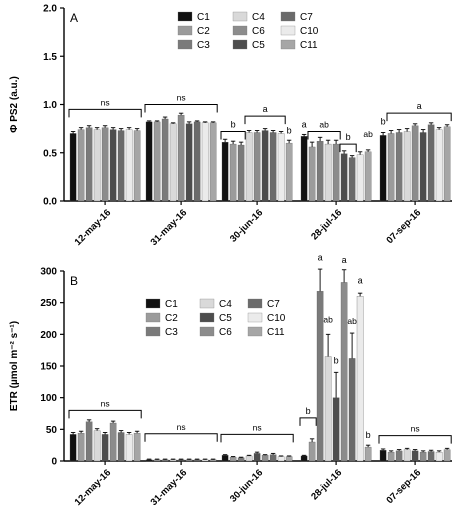  What do you see at coordinates (306, 17) in the screenshot?
I see `legend-label: C7` at bounding box center [306, 17].